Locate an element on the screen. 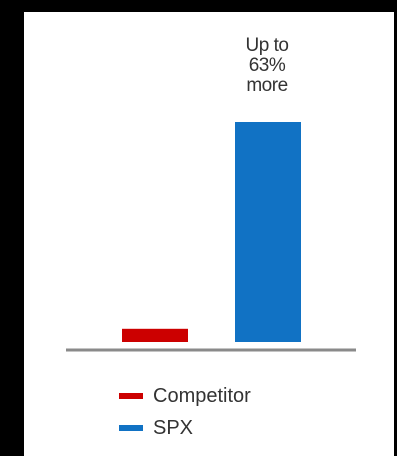 The image size is (397, 456). annotation-line-3: more is located at coordinates (267, 85).